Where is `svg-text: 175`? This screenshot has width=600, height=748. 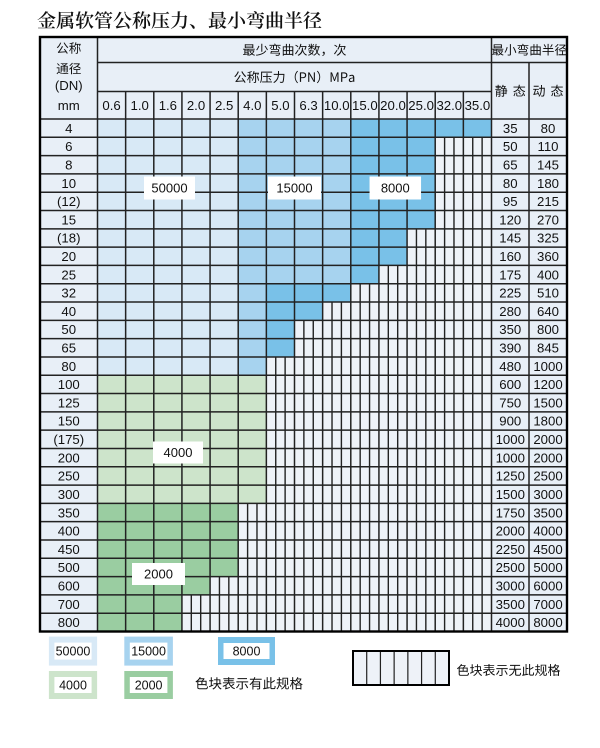
svg-text: 175 is located at coordinates (510, 274).